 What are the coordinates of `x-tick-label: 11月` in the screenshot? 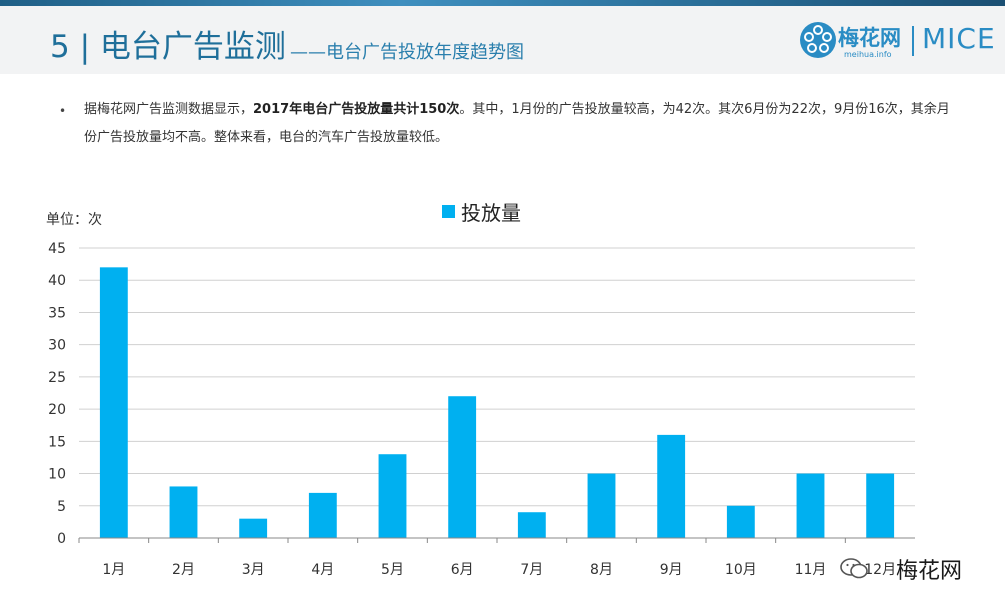 It's located at (811, 570).